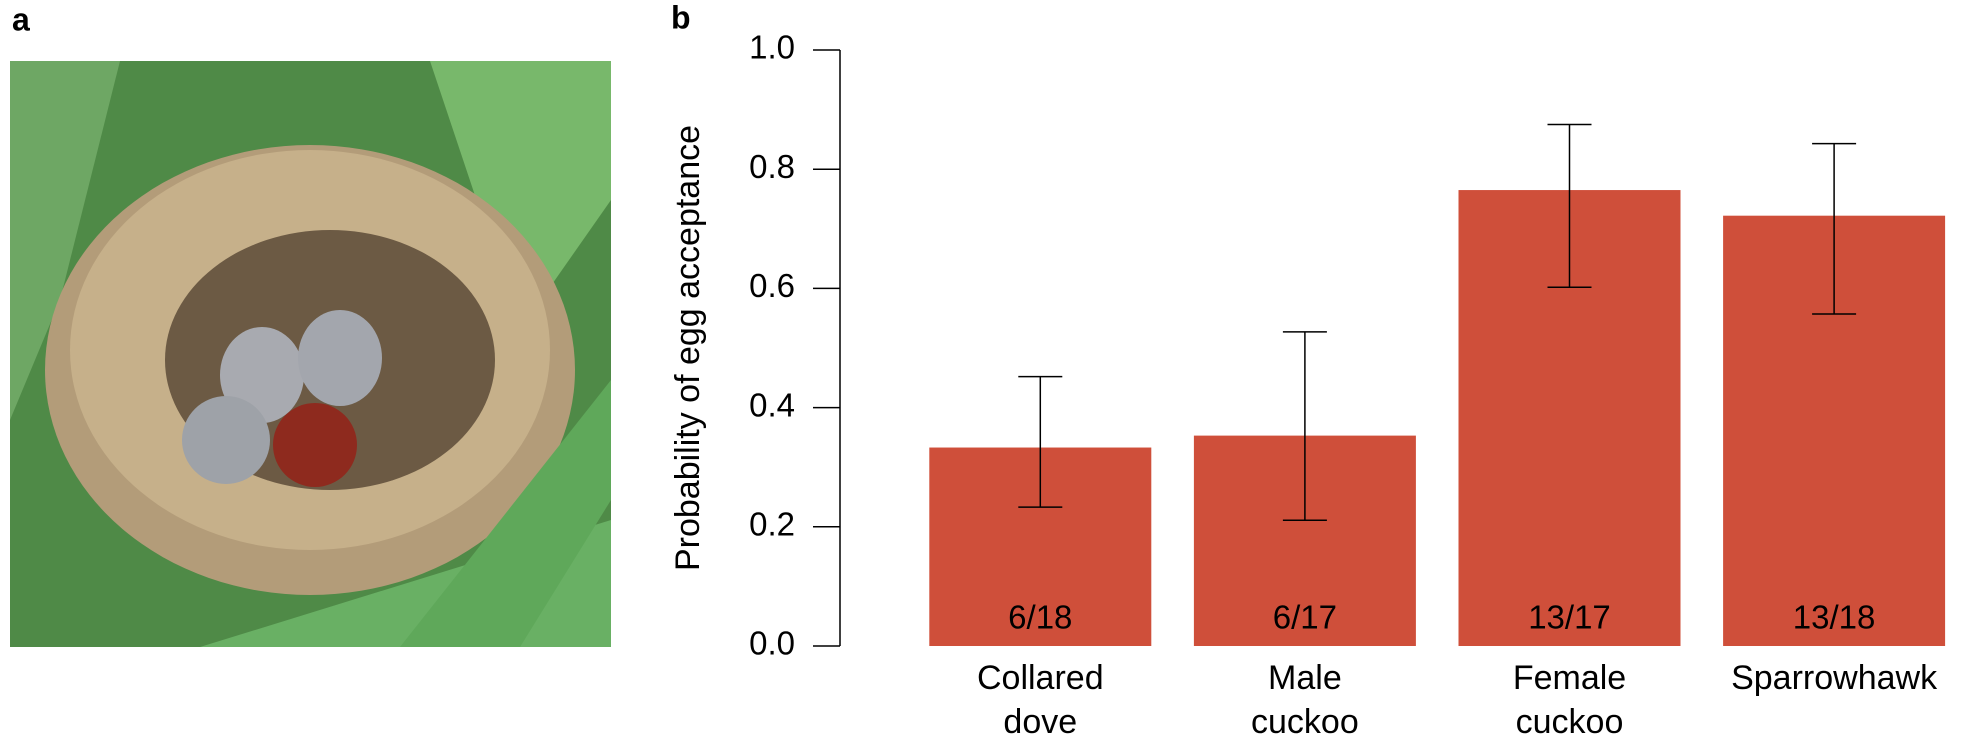  What do you see at coordinates (772, 285) in the screenshot?
I see `y-tick-label: 0.6` at bounding box center [772, 285].